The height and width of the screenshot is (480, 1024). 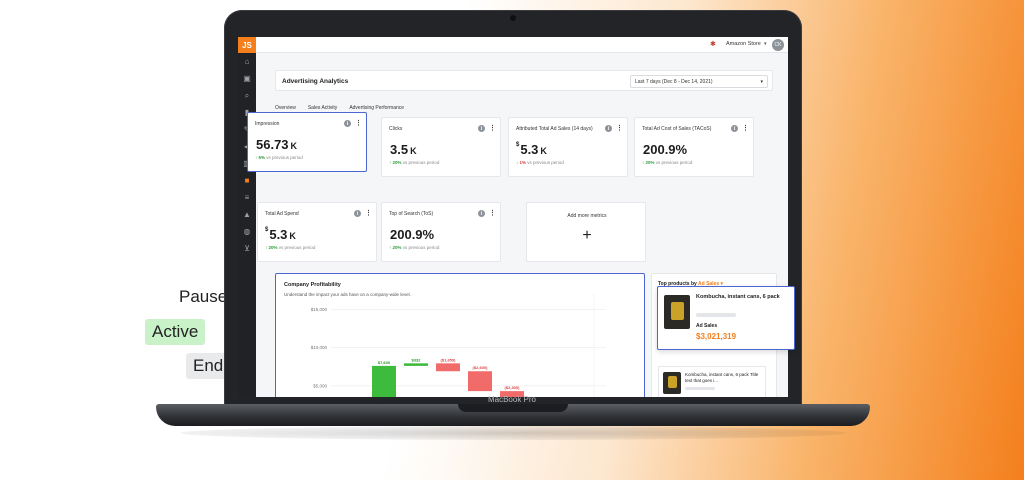 What do you see at coordinates (677, 129) in the screenshot?
I see `metric-label: Total Ad Cost of Sales (TACoS)` at bounding box center [677, 129].